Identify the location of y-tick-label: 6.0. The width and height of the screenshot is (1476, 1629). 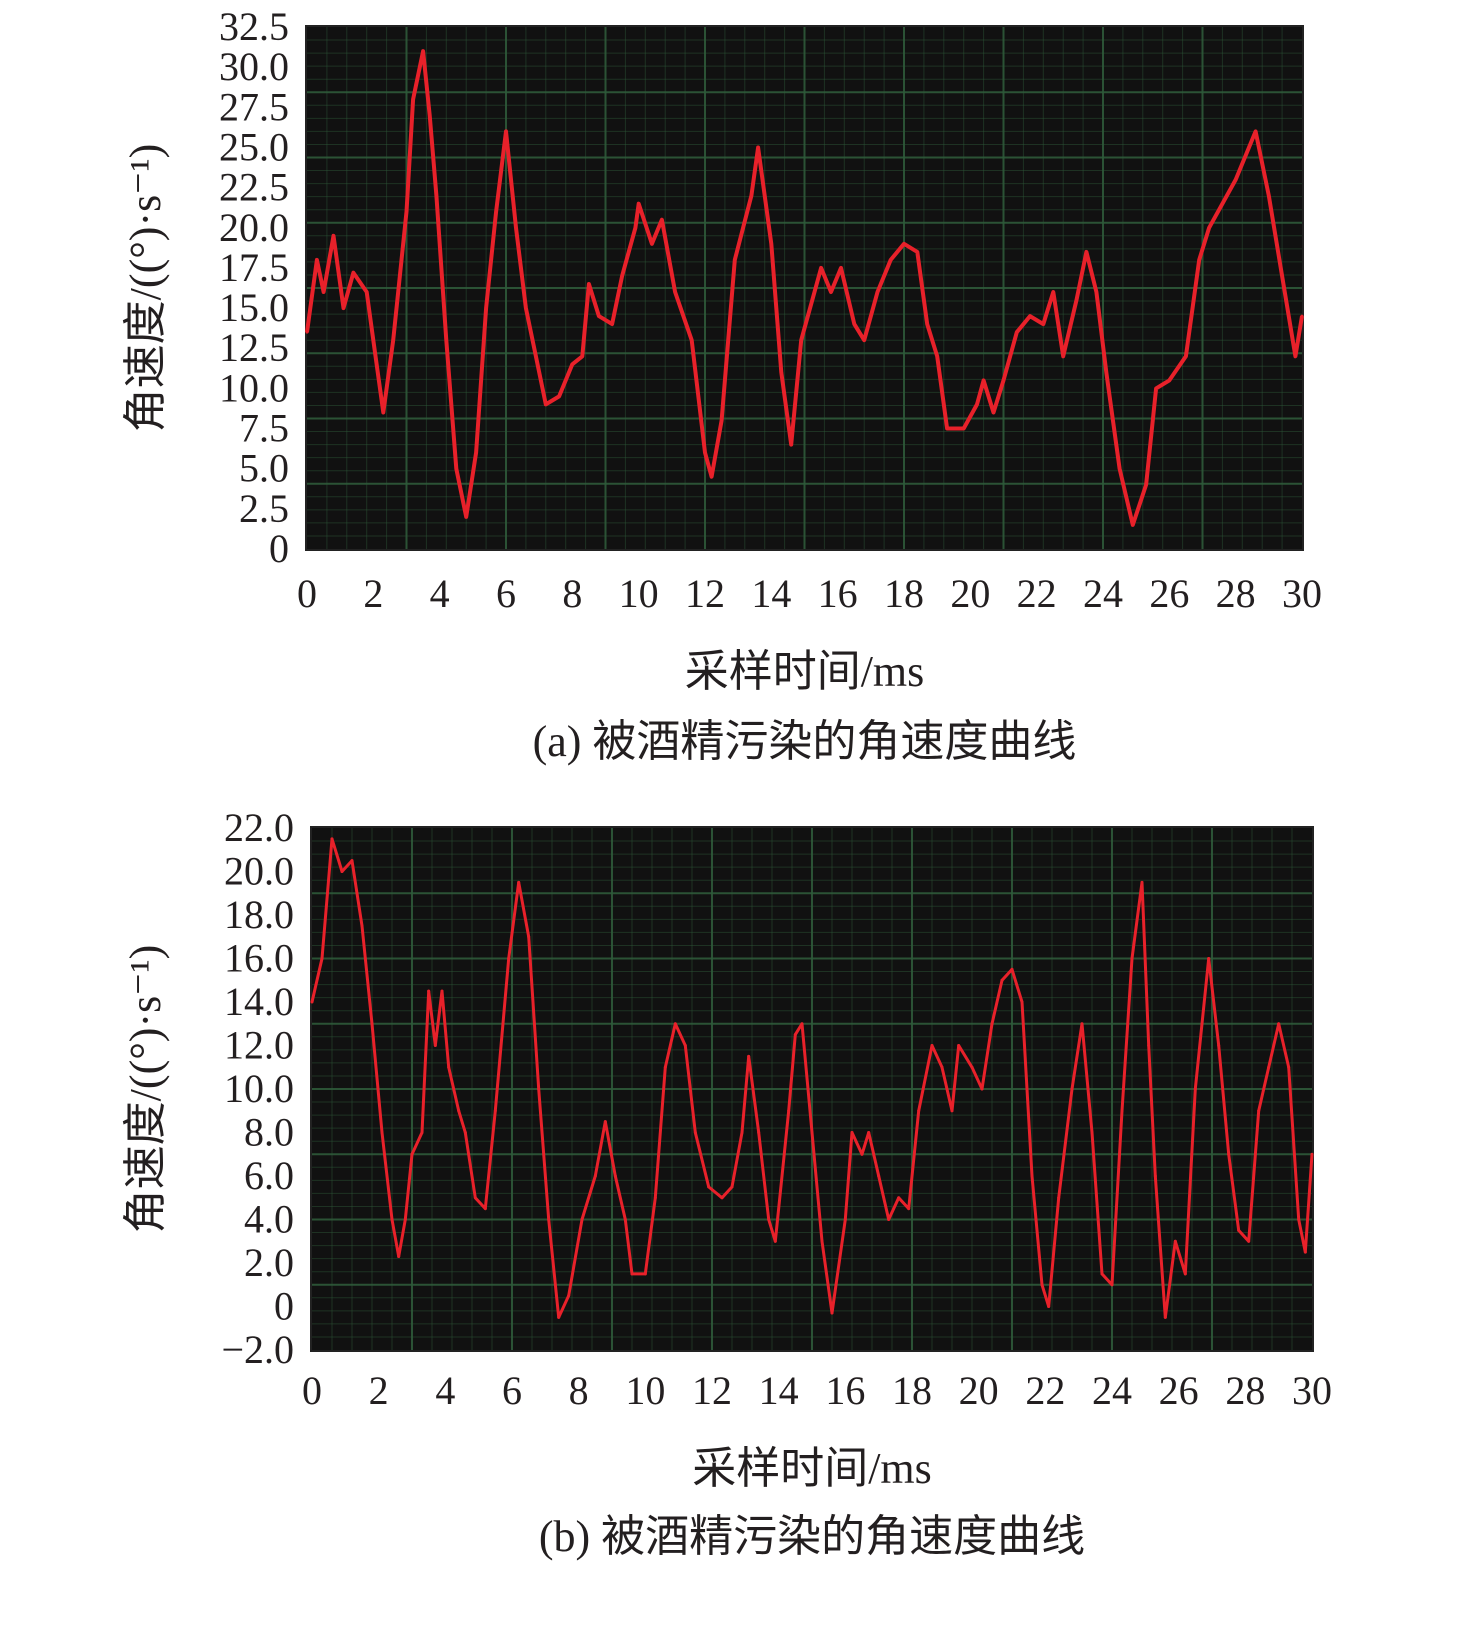
(269, 1175).